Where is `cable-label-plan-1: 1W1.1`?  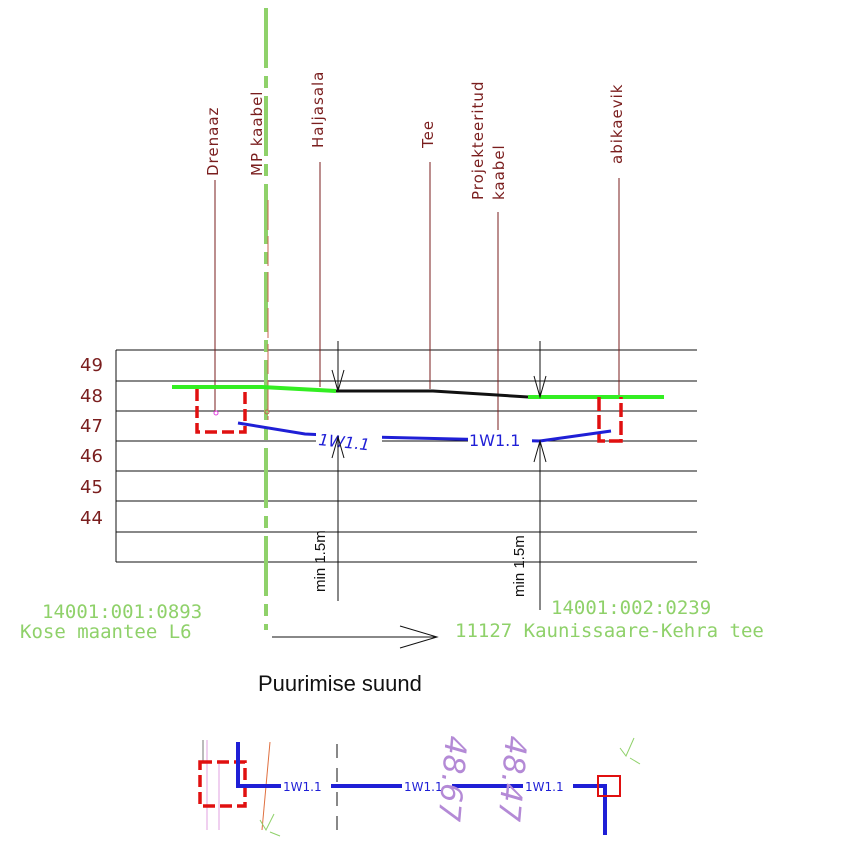
cable-label-plan-1: 1W1.1 is located at coordinates (302, 787).